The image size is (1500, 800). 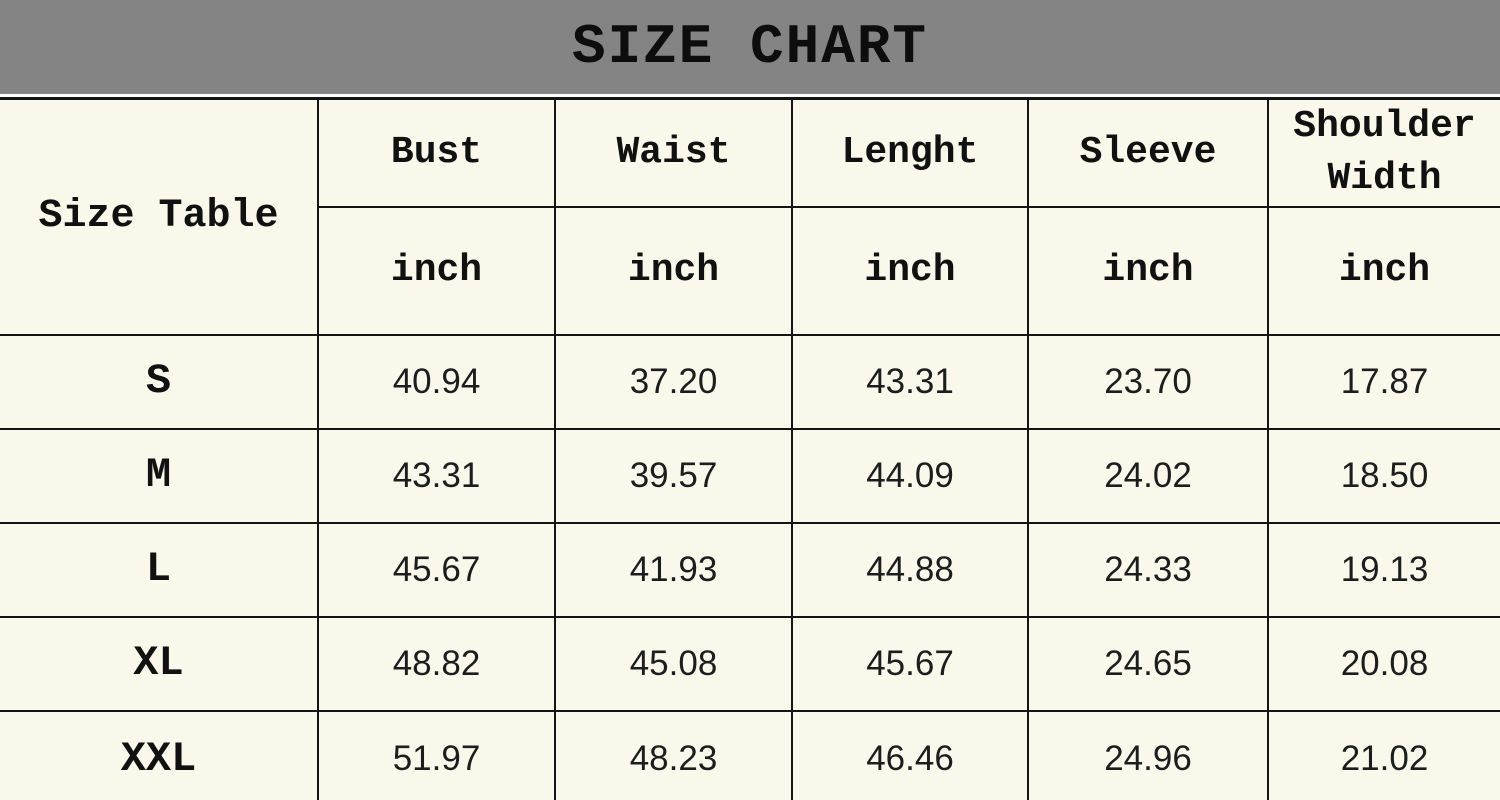 What do you see at coordinates (1383, 663) in the screenshot?
I see `value-cell: 20.08` at bounding box center [1383, 663].